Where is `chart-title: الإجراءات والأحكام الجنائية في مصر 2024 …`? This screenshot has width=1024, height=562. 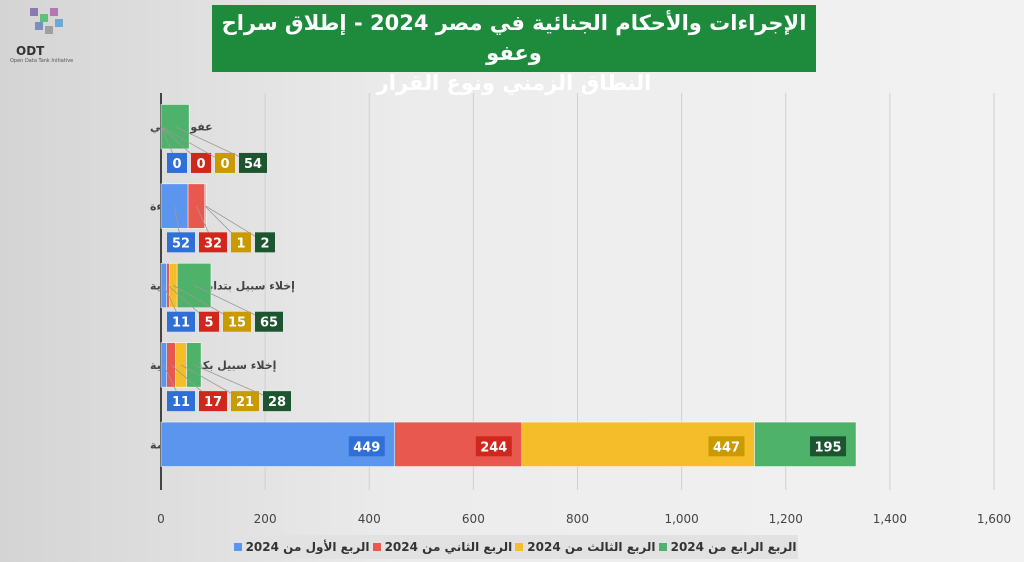
chart-title: الإجراءات والأحكام الجنائية في مصر 2024 … is located at coordinates (514, 38).